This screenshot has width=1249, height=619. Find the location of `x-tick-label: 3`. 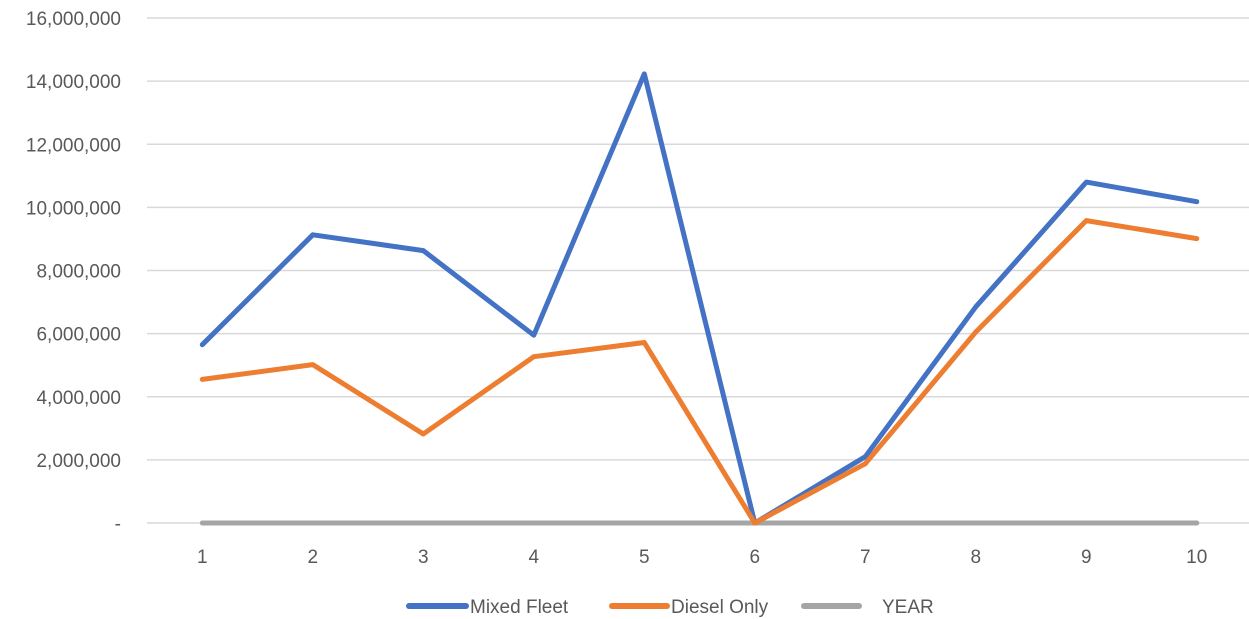

x-tick-label: 3 is located at coordinates (423, 557).